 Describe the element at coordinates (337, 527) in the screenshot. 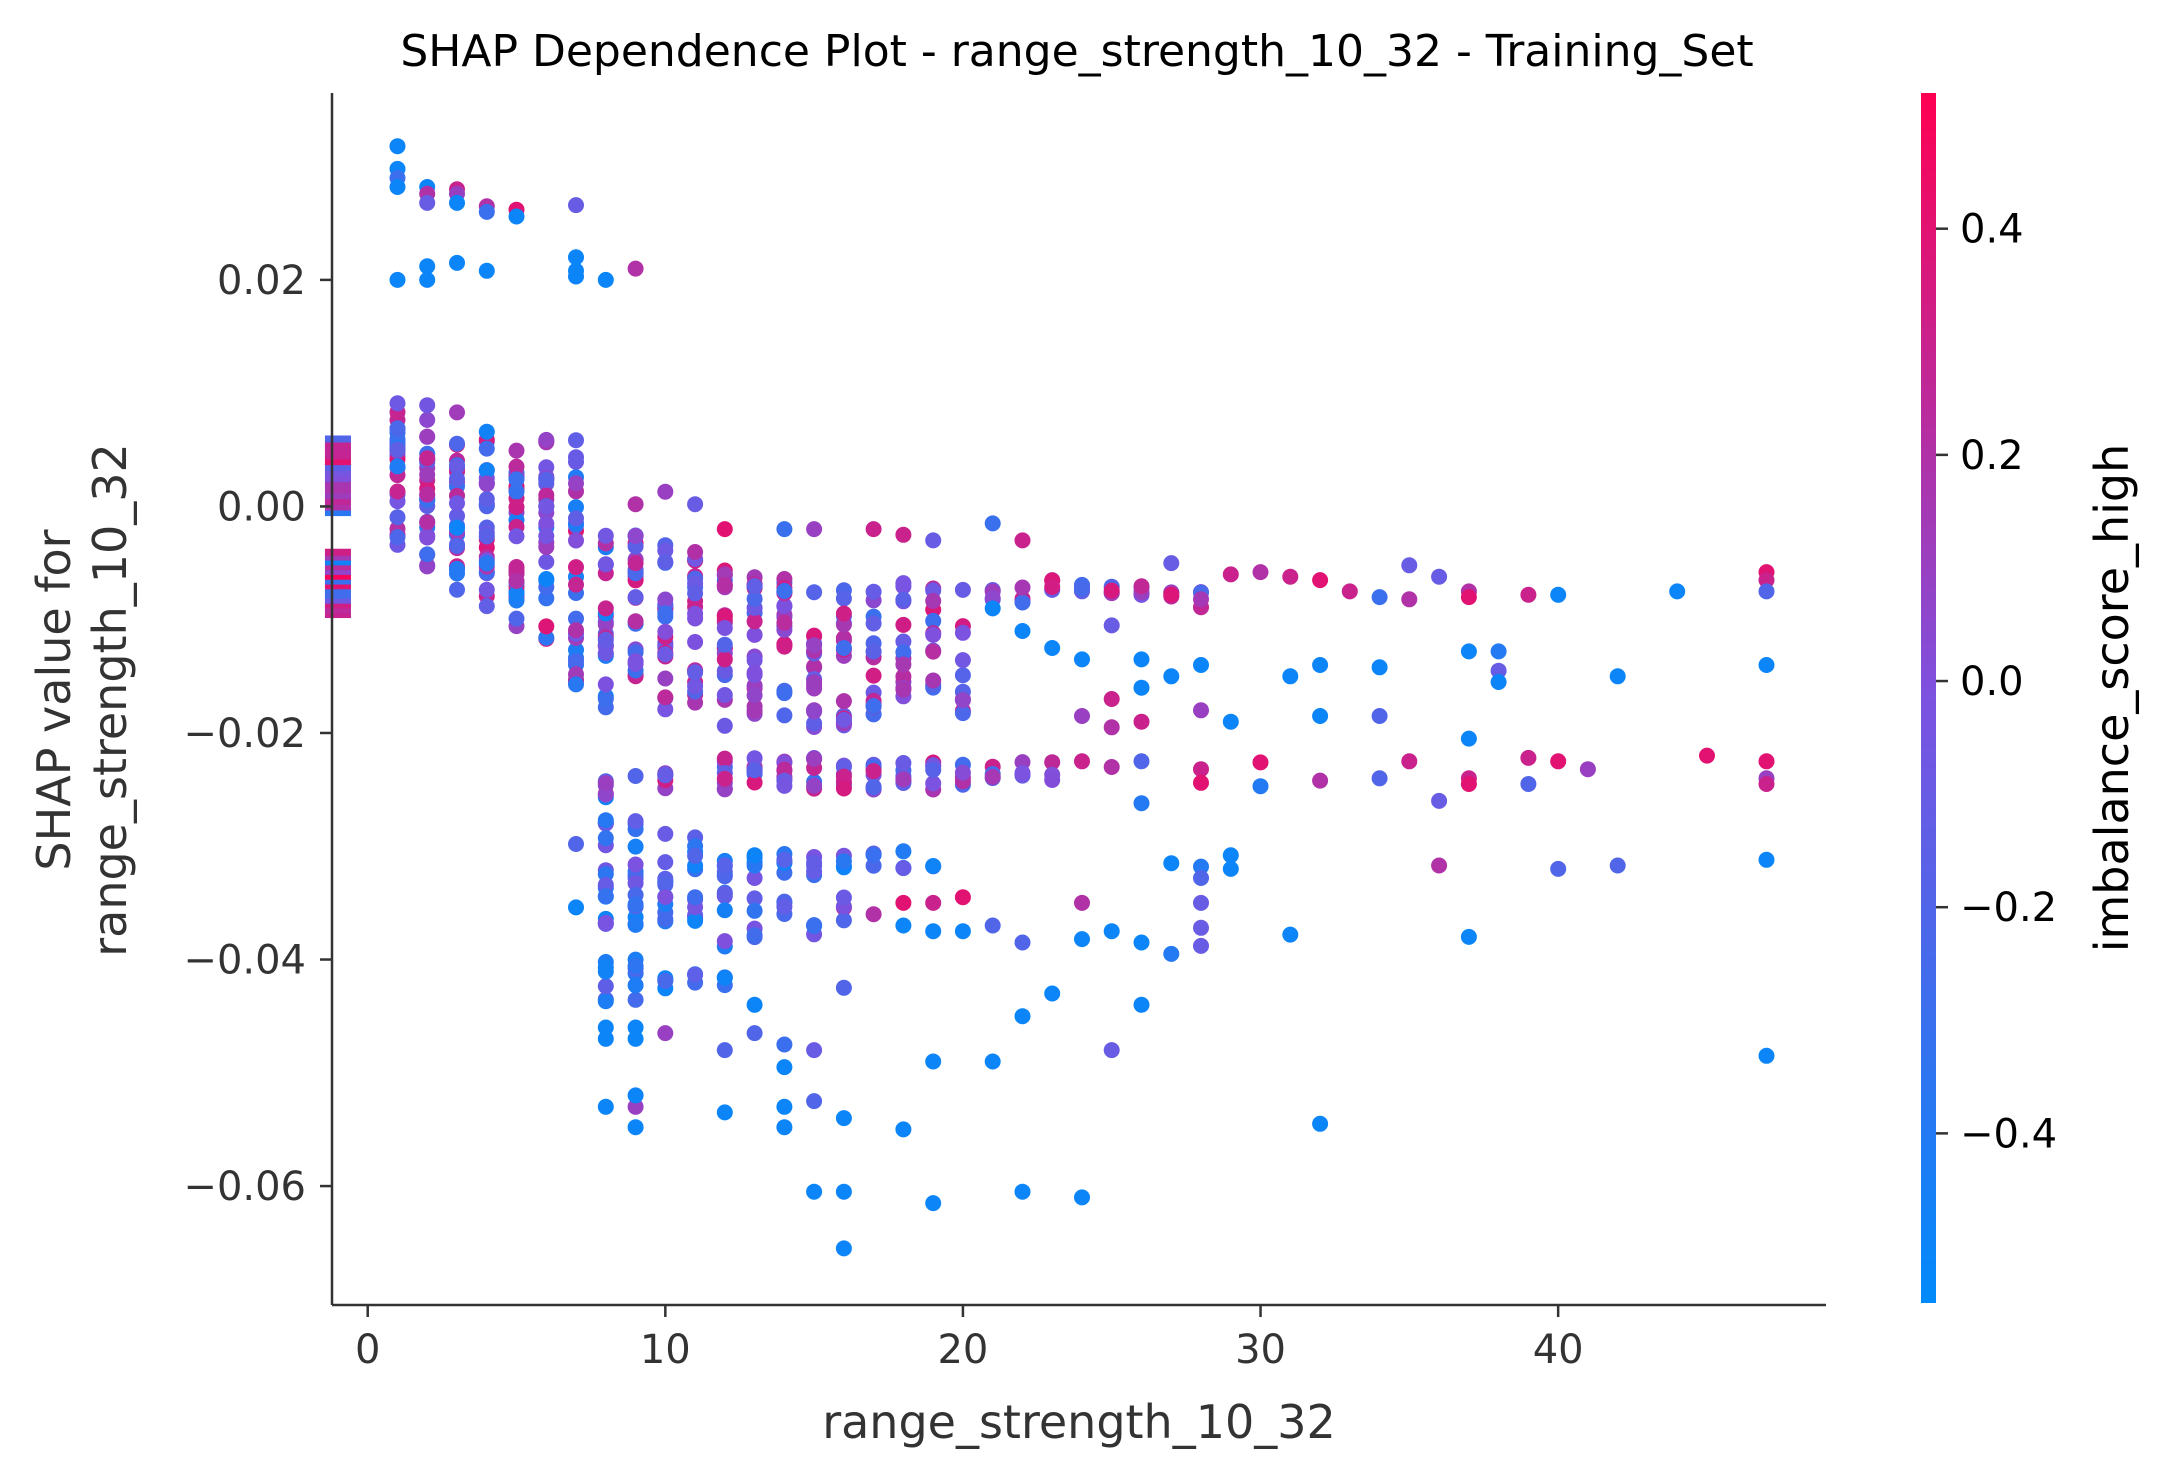

I see `missing-value-band` at that location.